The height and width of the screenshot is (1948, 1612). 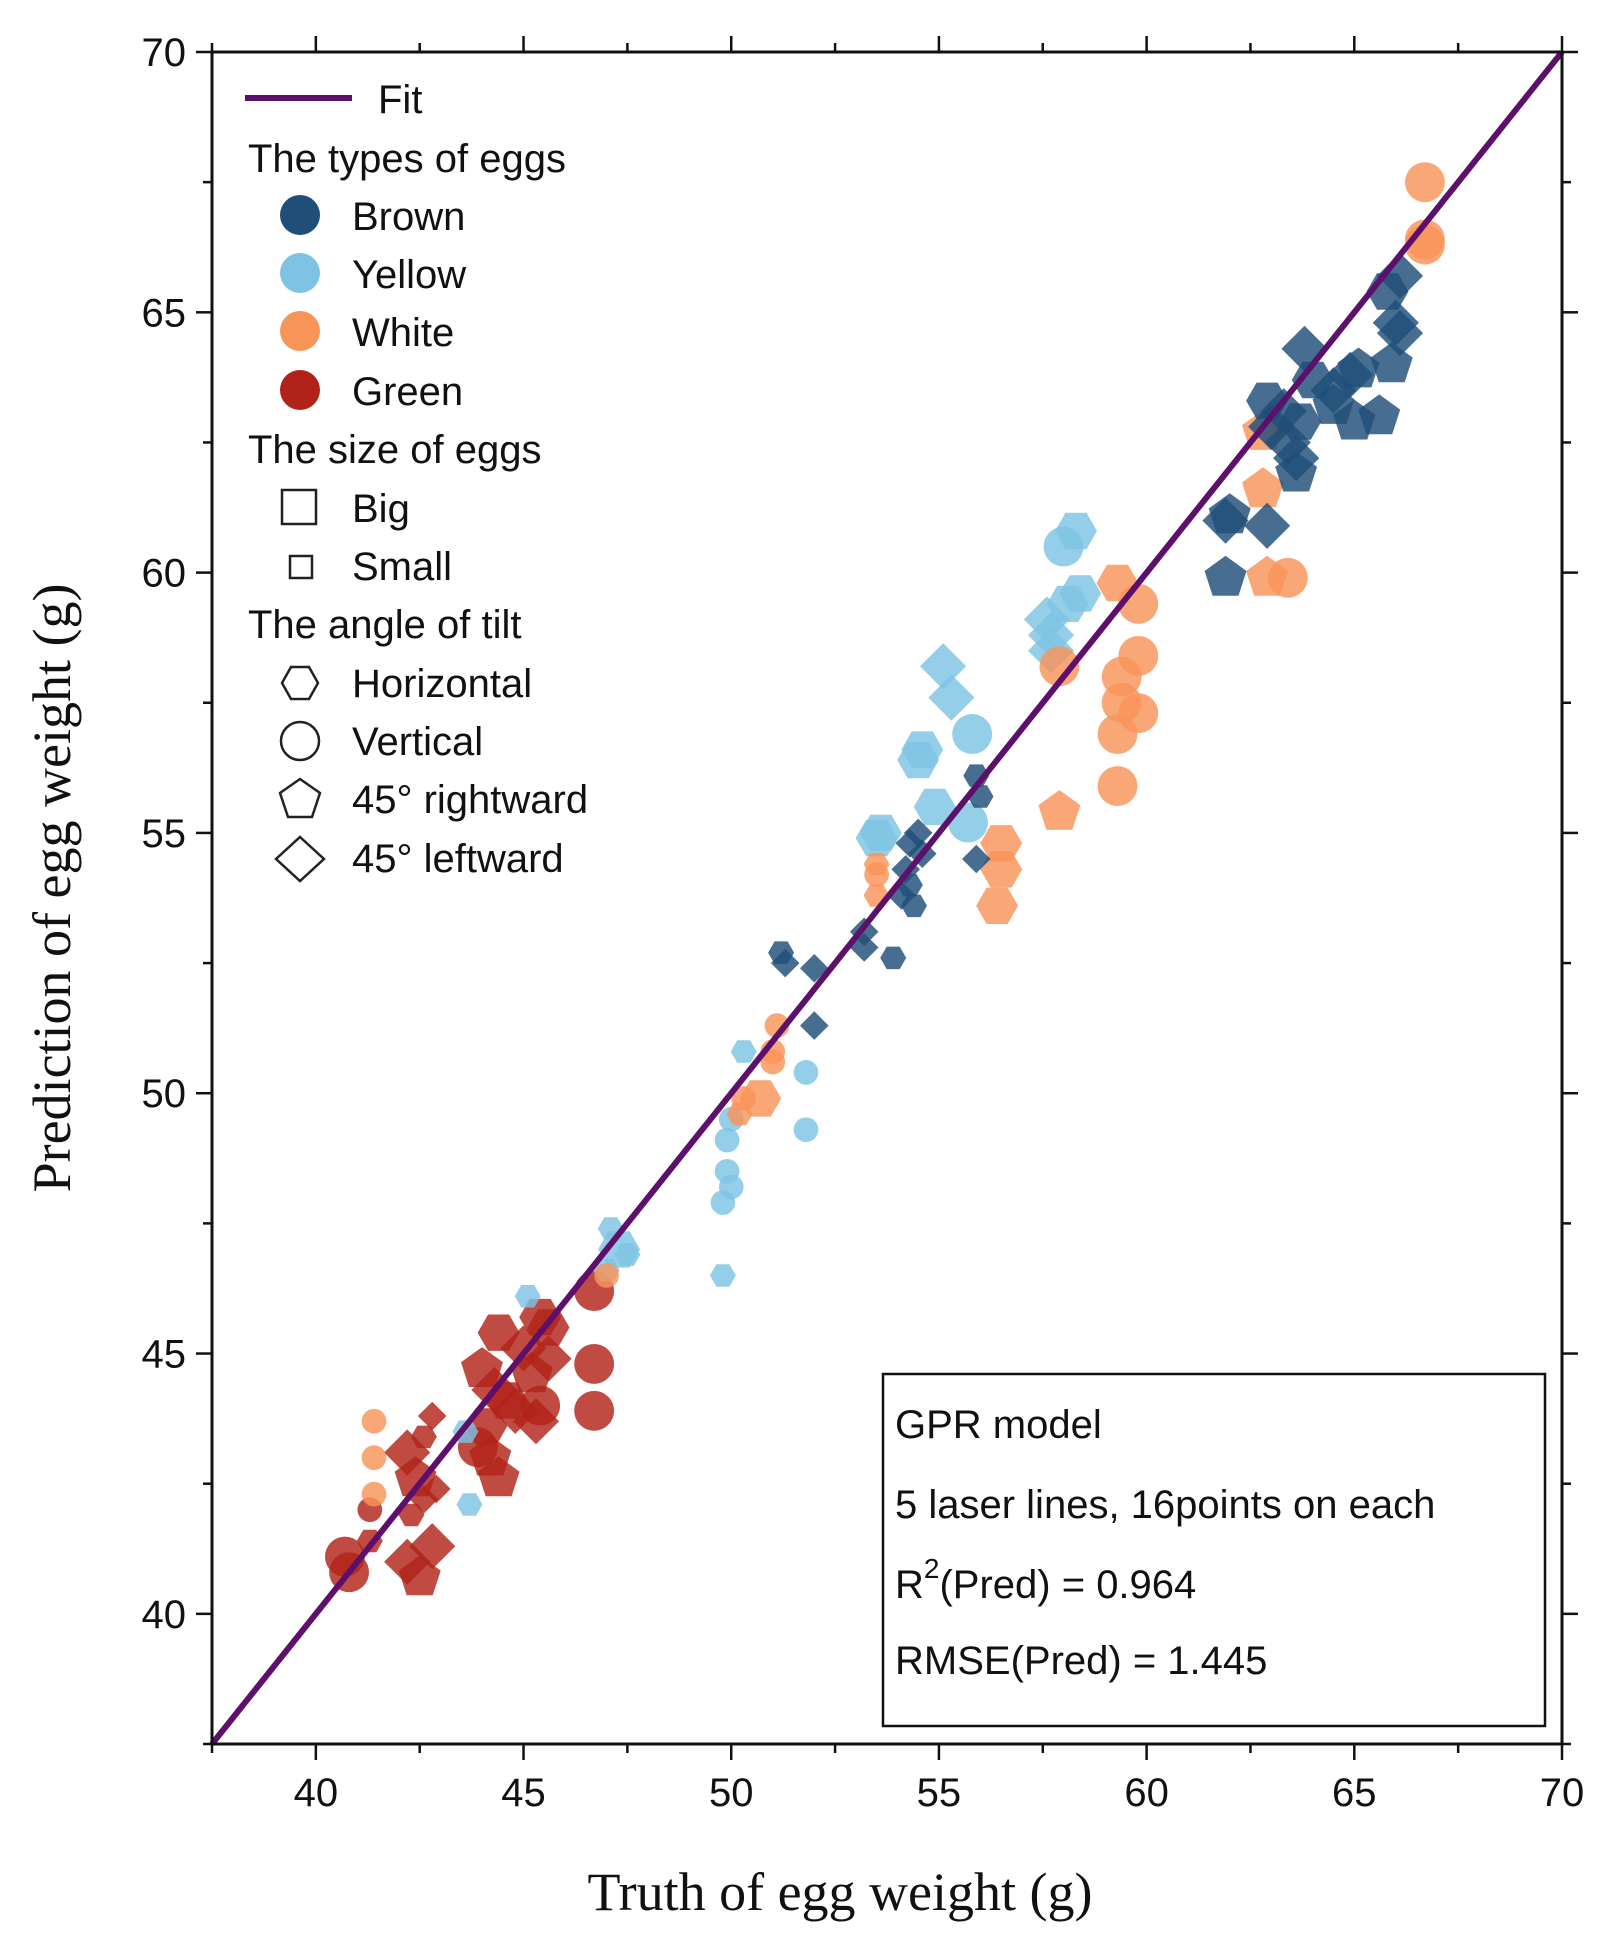 I want to click on white-rightward-pentagon-point, so click(x=1059, y=810).